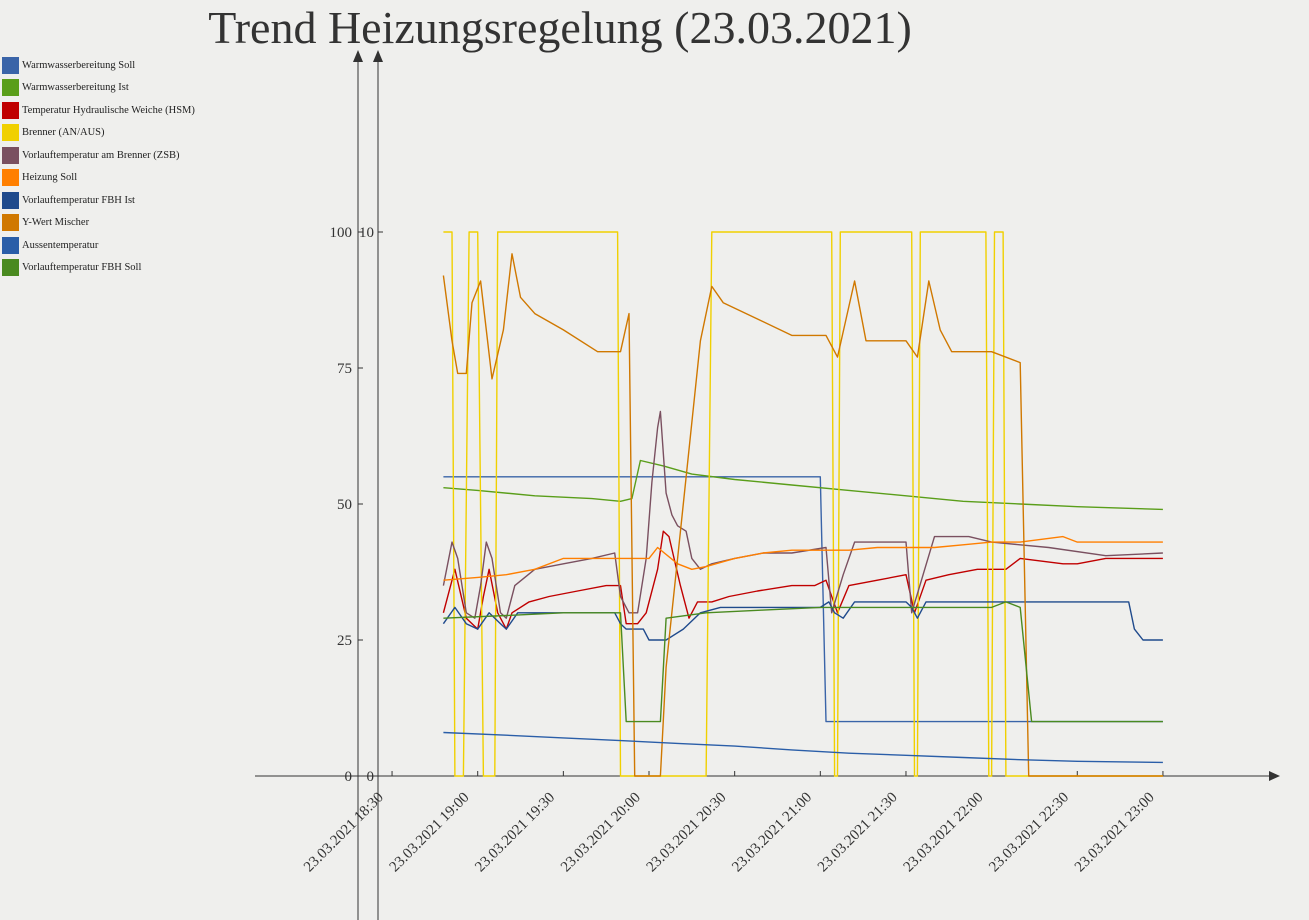 The image size is (1309, 920). I want to click on legend-item: Vorlauftemperatur FBH Ist, so click(98, 200).